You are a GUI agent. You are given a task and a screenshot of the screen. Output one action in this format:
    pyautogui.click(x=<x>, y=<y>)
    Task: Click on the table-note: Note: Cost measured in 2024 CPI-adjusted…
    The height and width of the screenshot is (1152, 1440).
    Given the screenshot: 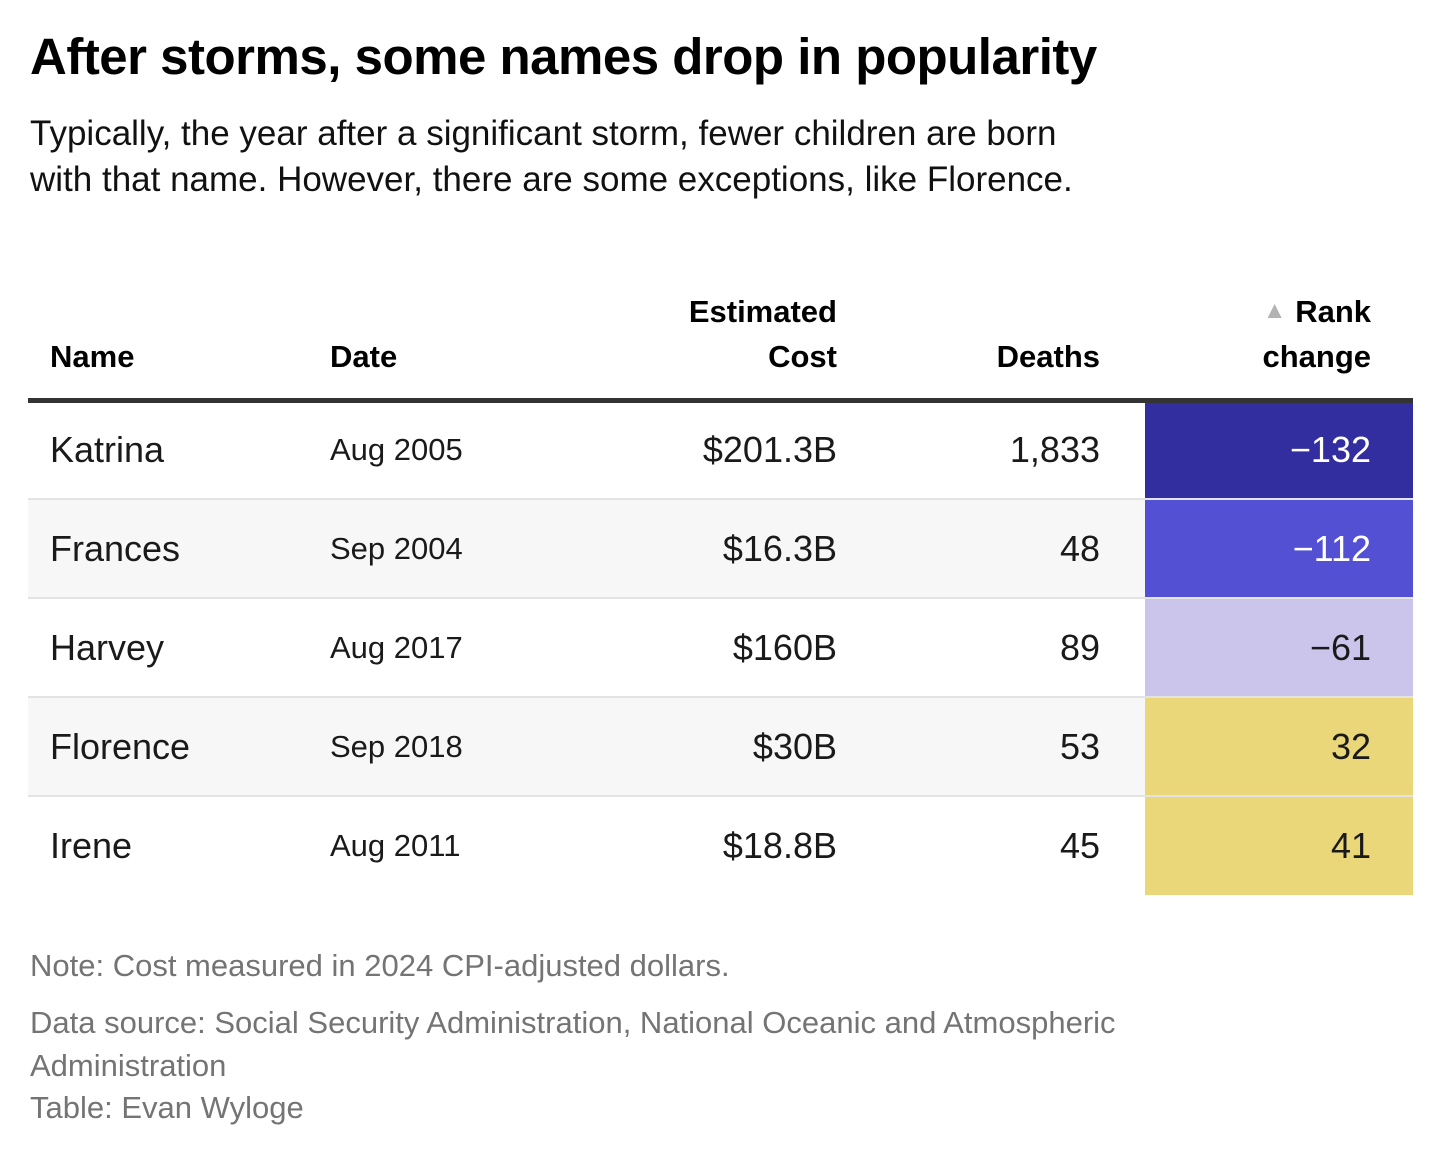 What is the action you would take?
    pyautogui.click(x=380, y=966)
    